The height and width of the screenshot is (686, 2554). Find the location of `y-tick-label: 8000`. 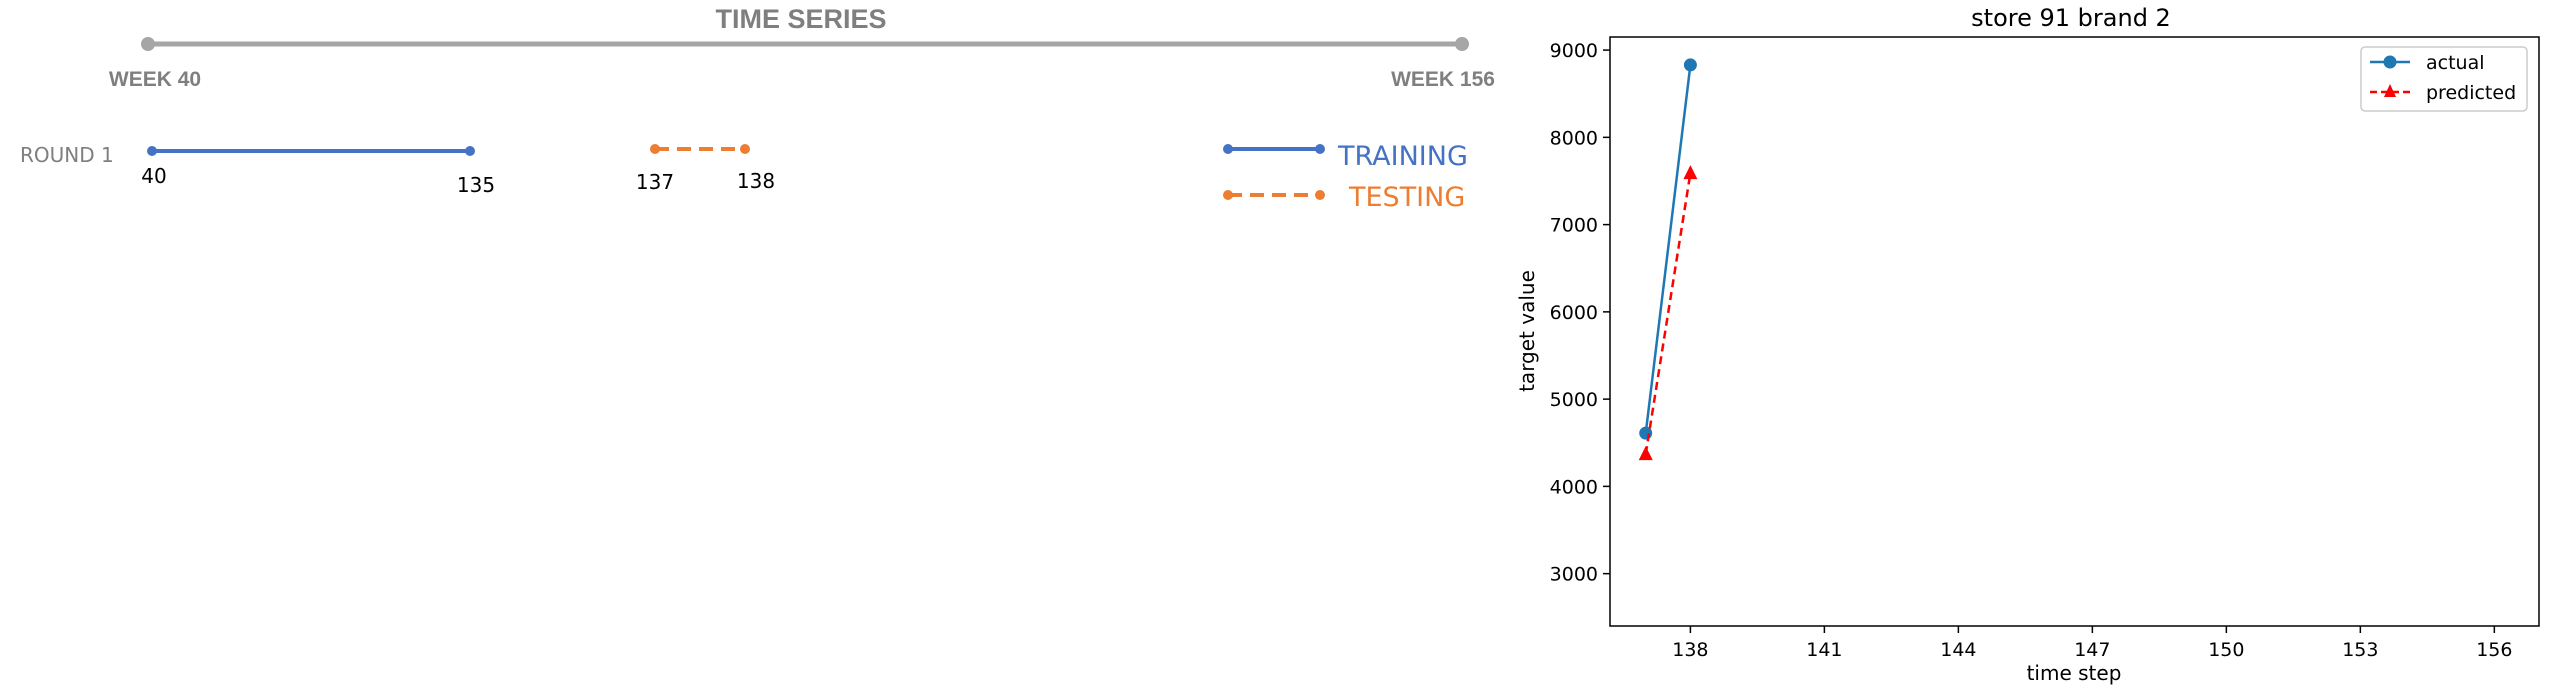

y-tick-label: 8000 is located at coordinates (1574, 138).